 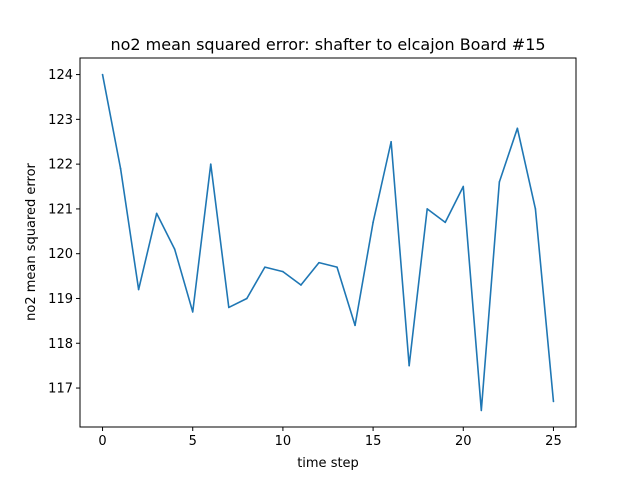 I want to click on x-tick-label: 0, so click(x=102, y=441).